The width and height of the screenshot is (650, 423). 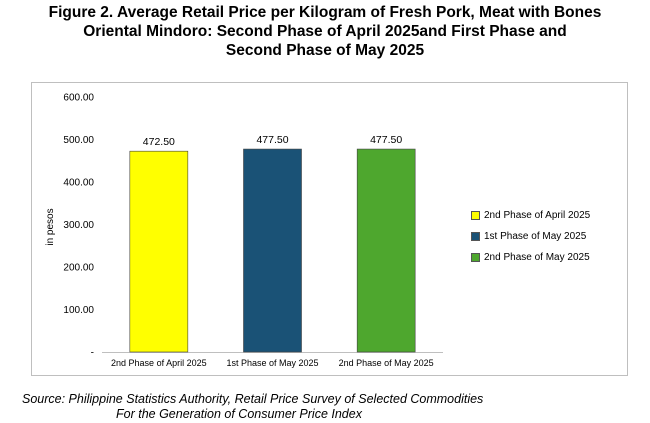 What do you see at coordinates (159, 363) in the screenshot?
I see `x-tick-label: 2nd Phase of April 2025` at bounding box center [159, 363].